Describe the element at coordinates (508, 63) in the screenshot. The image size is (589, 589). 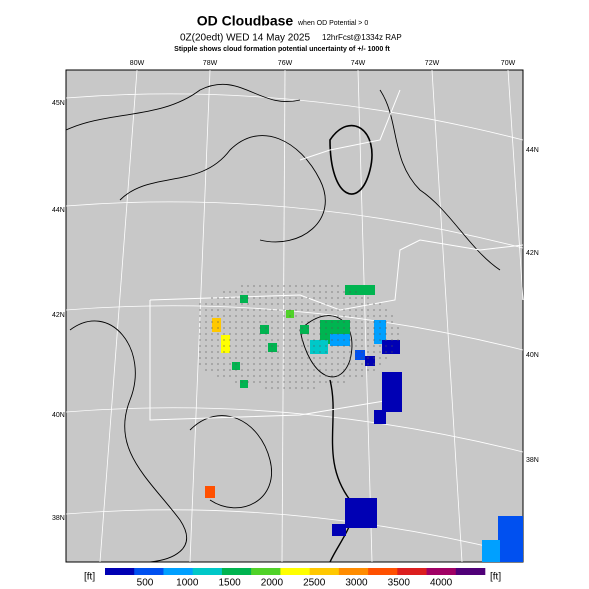
I see `lon-label: 70W` at that location.